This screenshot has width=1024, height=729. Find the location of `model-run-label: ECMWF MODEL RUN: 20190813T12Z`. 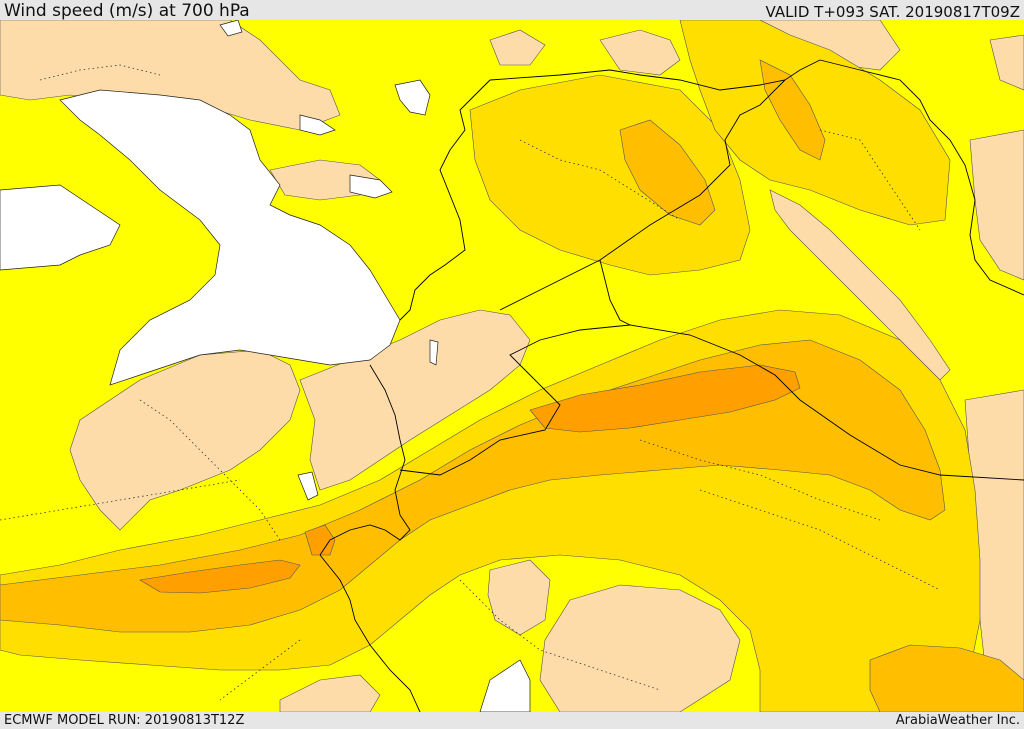

model-run-label: ECMWF MODEL RUN: 20190813T12Z is located at coordinates (124, 720).